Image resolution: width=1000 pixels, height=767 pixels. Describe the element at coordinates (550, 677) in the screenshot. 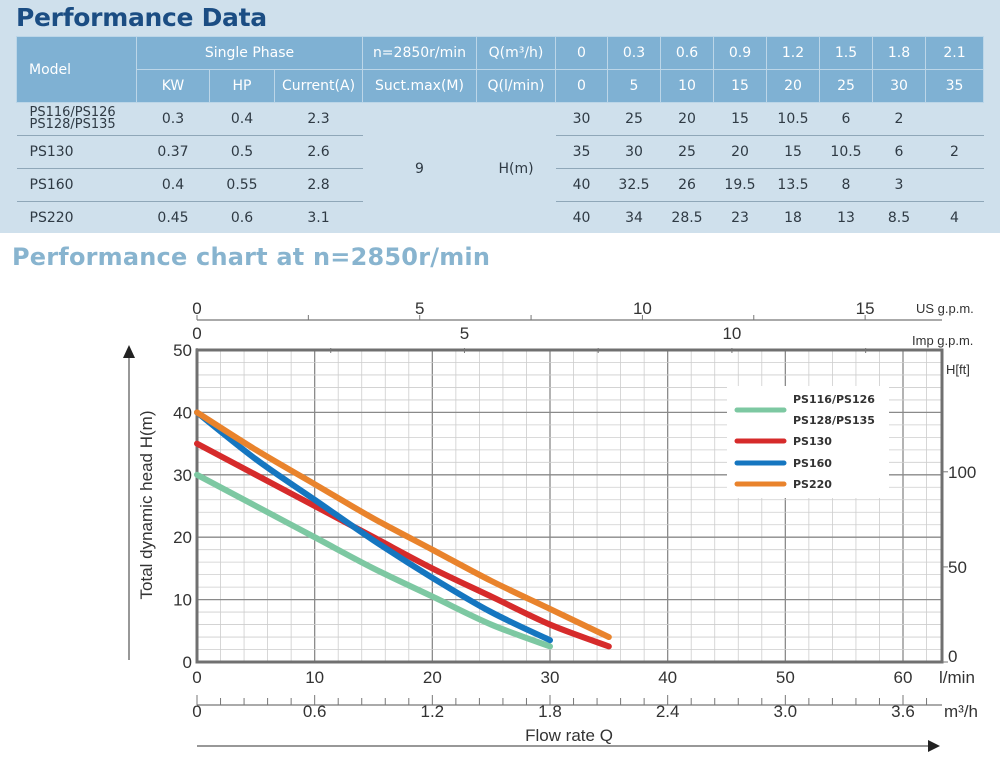

I see `x-tick-label-lmin: 30` at that location.